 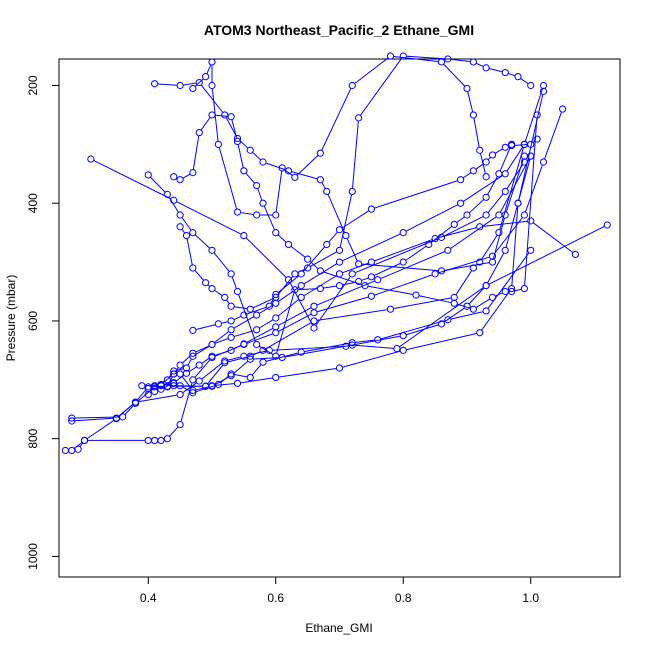 I want to click on y-tick-label: 800, so click(x=33, y=438).